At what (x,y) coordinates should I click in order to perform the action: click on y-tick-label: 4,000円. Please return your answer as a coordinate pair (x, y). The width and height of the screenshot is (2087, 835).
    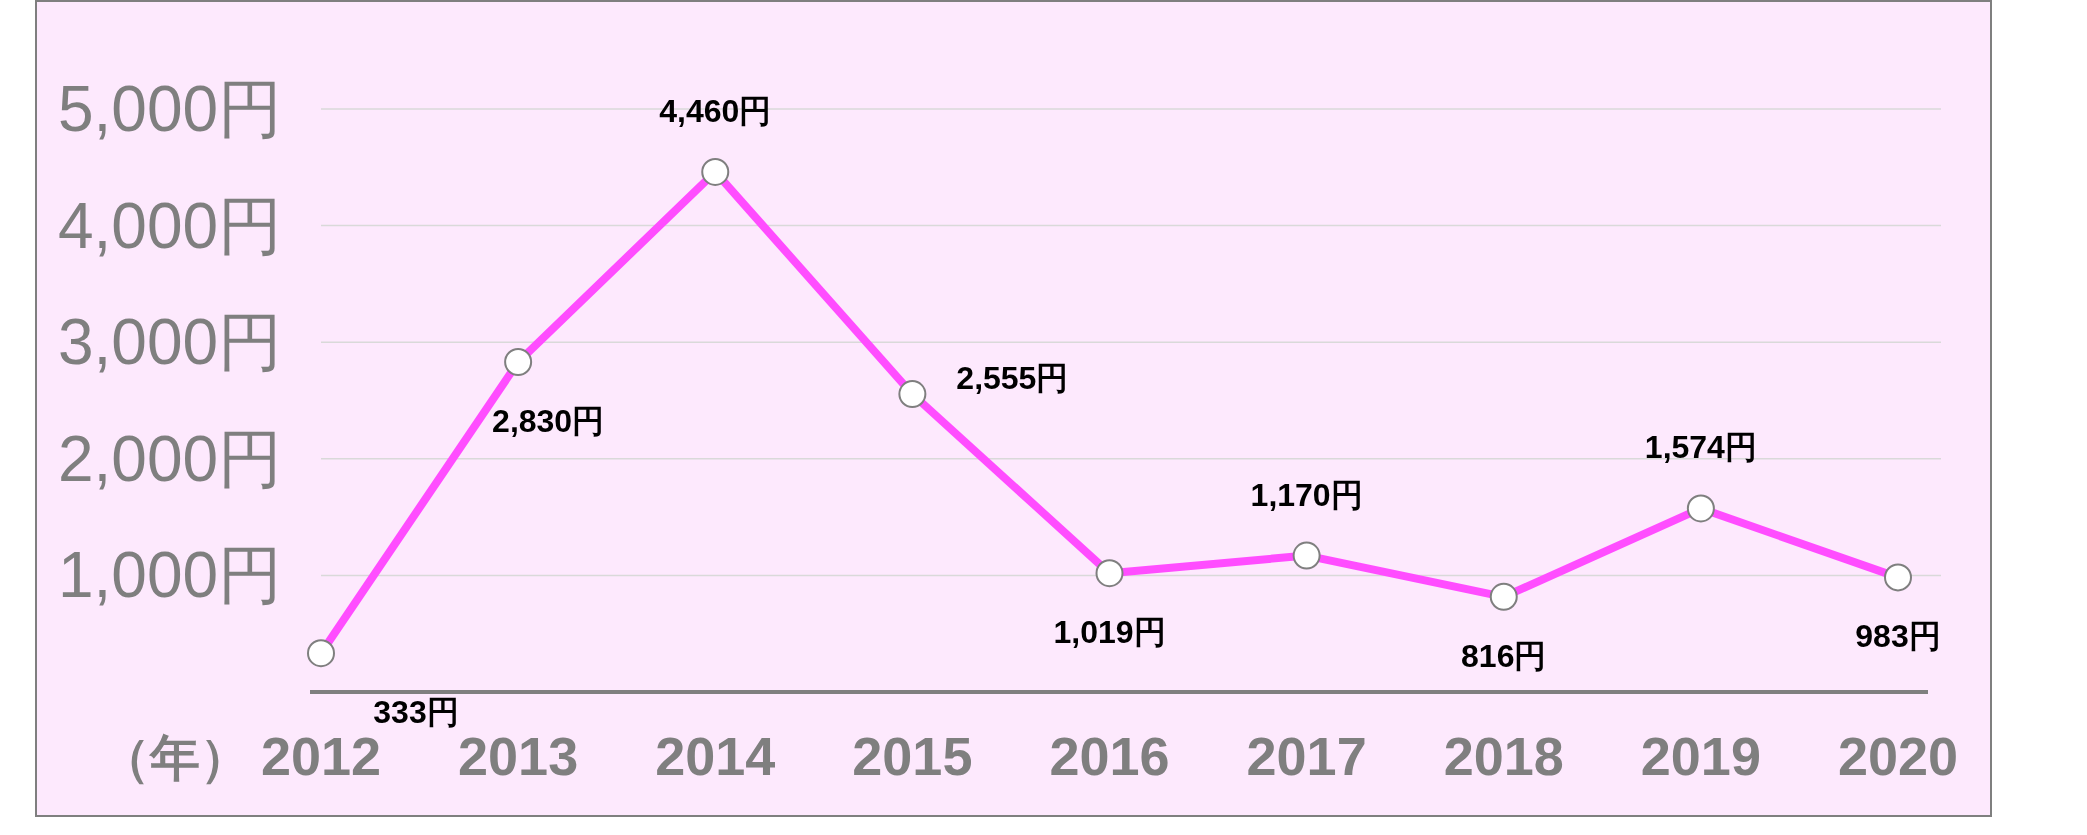
    Looking at the image, I should click on (170, 225).